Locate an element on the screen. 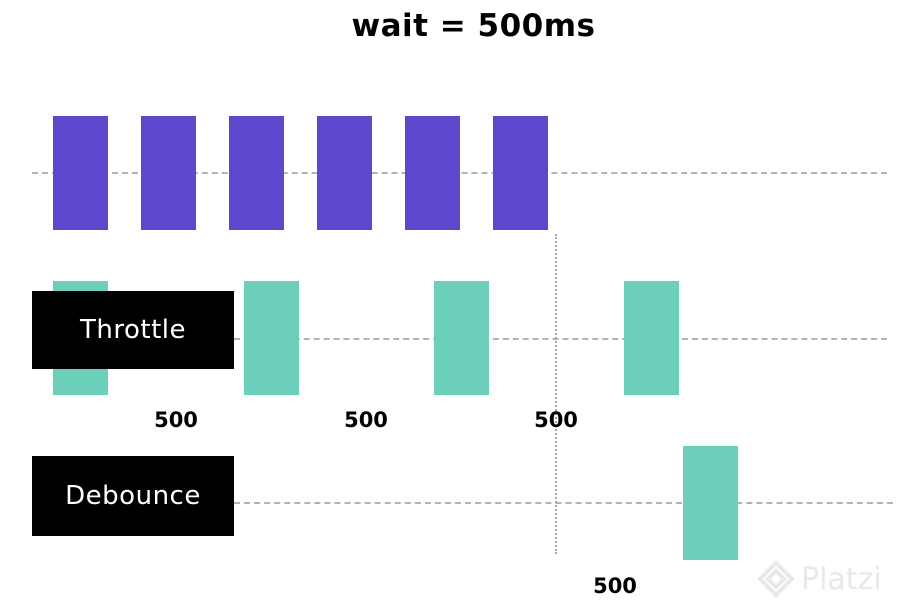 The image size is (917, 611). throttle-timeline is located at coordinates (560, 339).